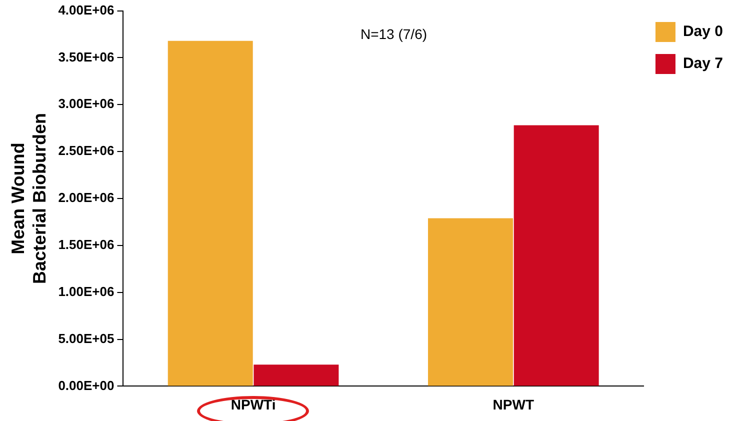 The height and width of the screenshot is (421, 743). What do you see at coordinates (86, 104) in the screenshot?
I see `y-tick-label: 3.00E+06` at bounding box center [86, 104].